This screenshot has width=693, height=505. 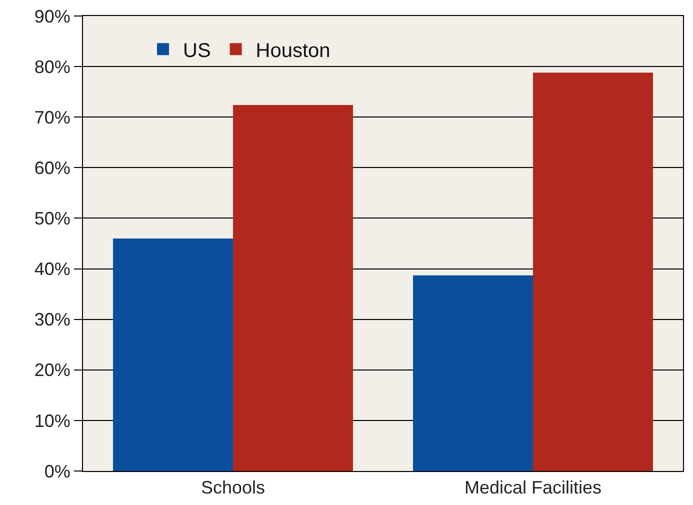 What do you see at coordinates (52, 370) in the screenshot?
I see `y-tick-label: 20%` at bounding box center [52, 370].